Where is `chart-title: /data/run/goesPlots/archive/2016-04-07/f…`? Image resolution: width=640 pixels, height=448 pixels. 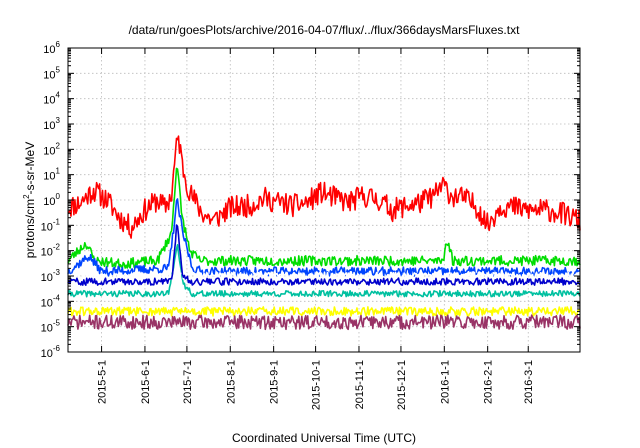
chart-title: /data/run/goesPlots/archive/2016-04-07/f… is located at coordinates (325, 30).